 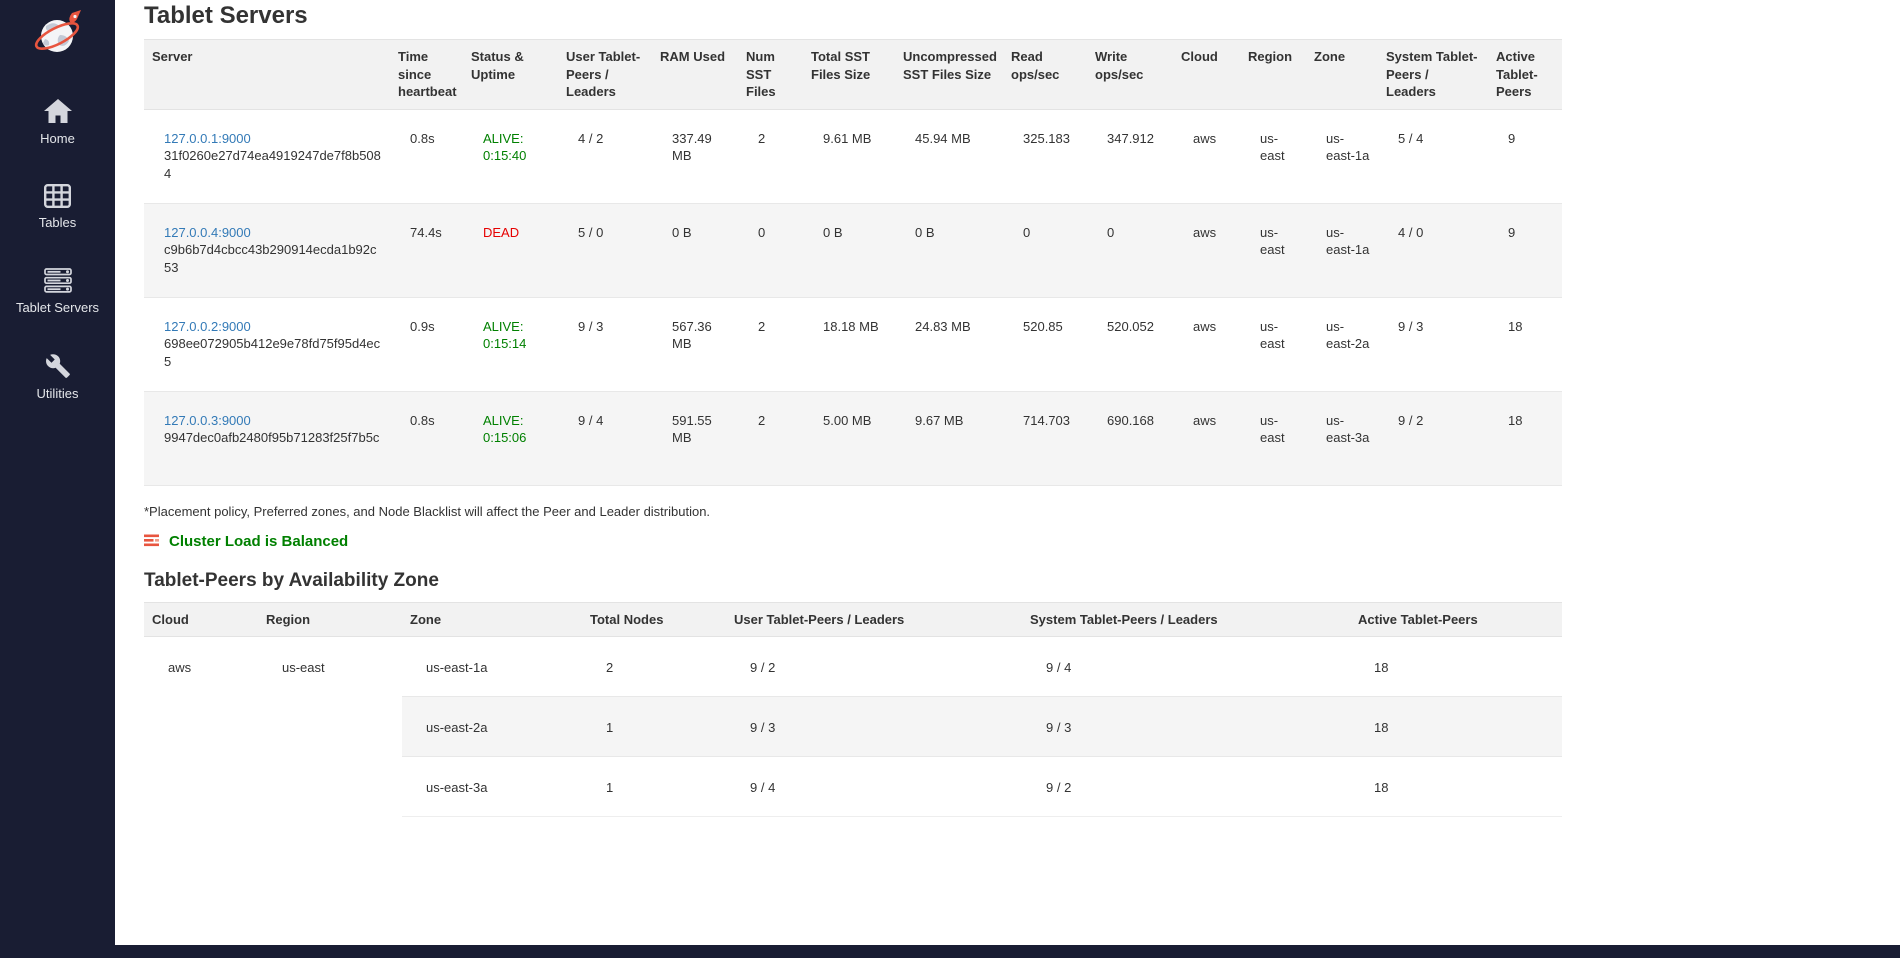 I want to click on sidebar-item-home: Home, so click(x=57, y=122).